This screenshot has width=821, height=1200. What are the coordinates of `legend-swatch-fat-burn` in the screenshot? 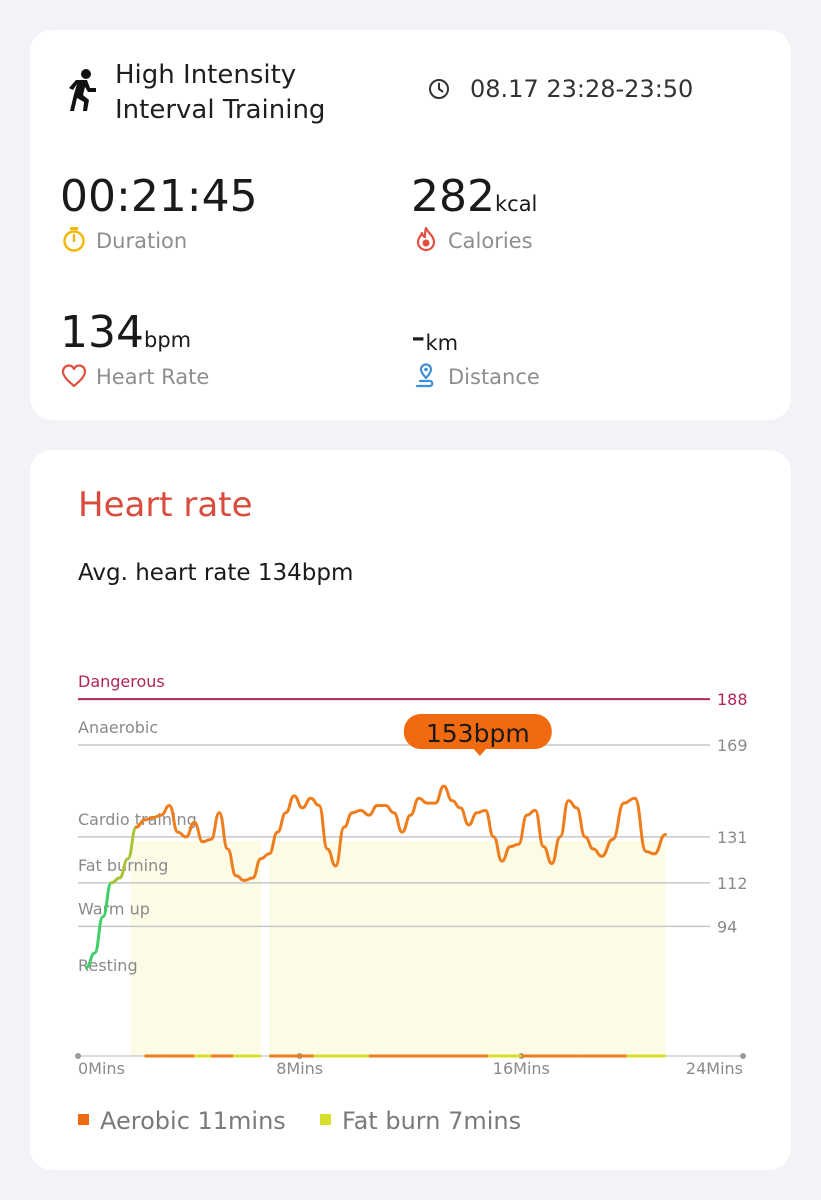 It's located at (325, 1119).